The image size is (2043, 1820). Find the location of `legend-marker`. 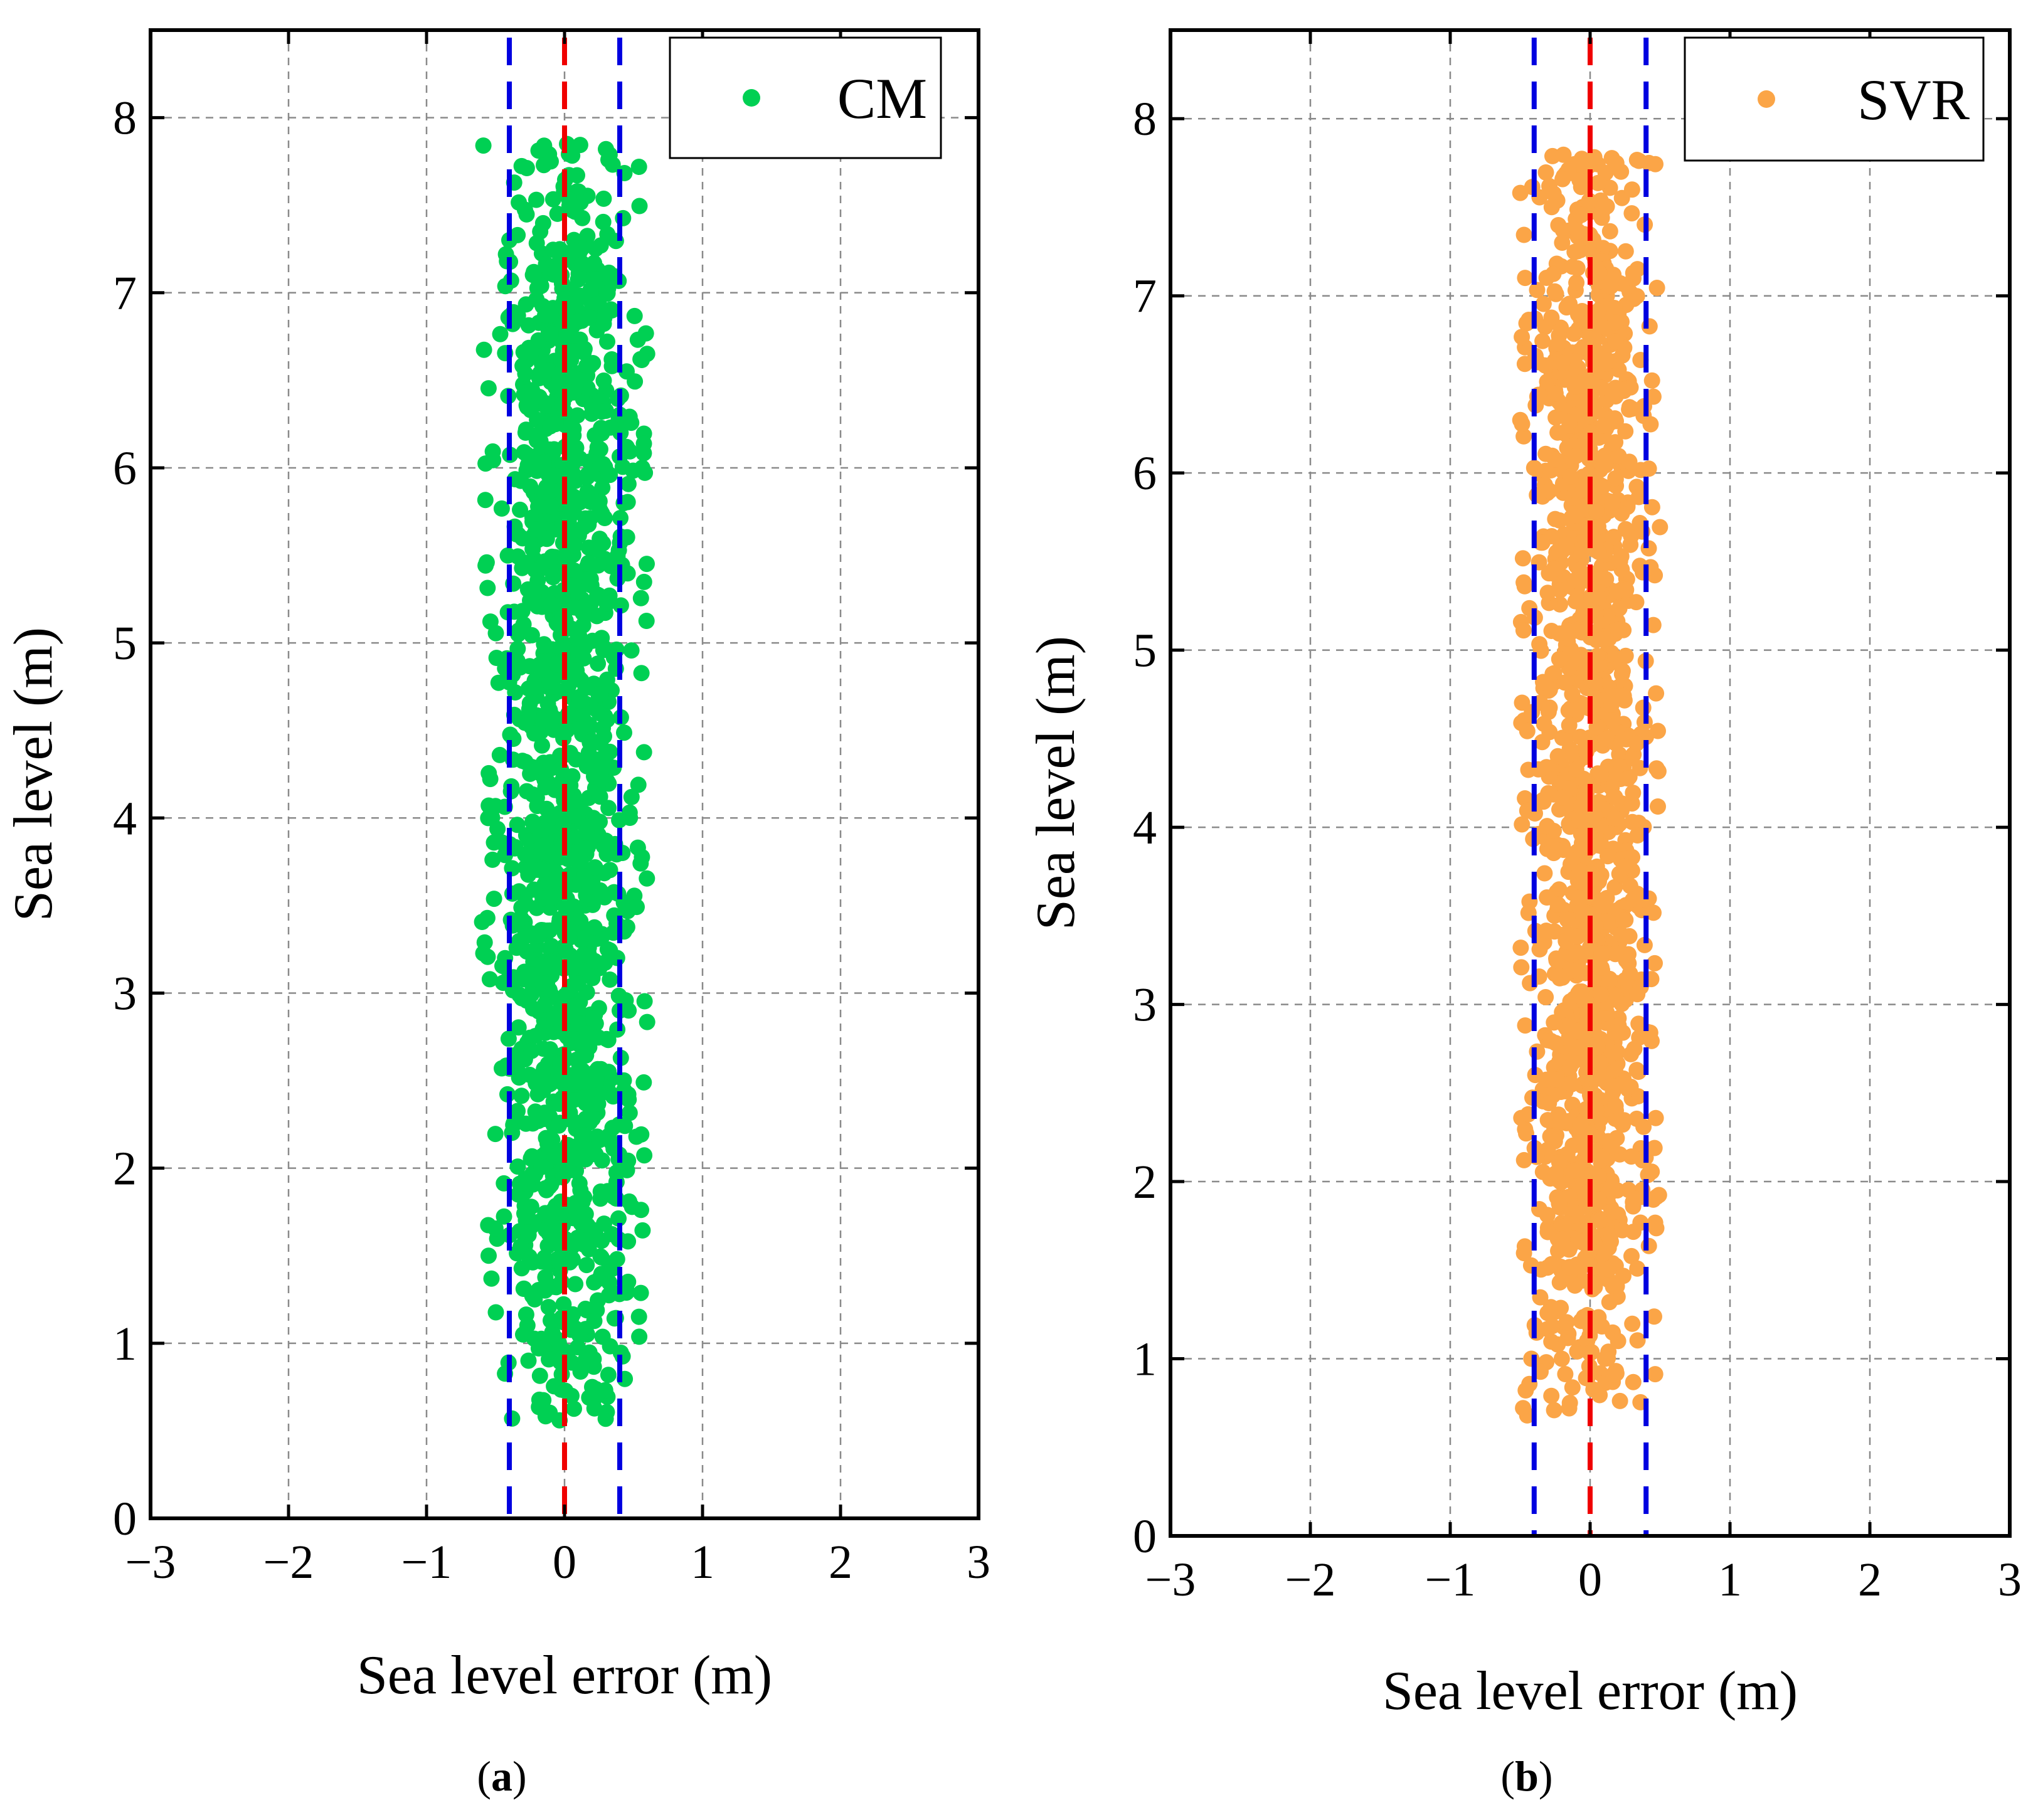

legend-marker is located at coordinates (1767, 99).